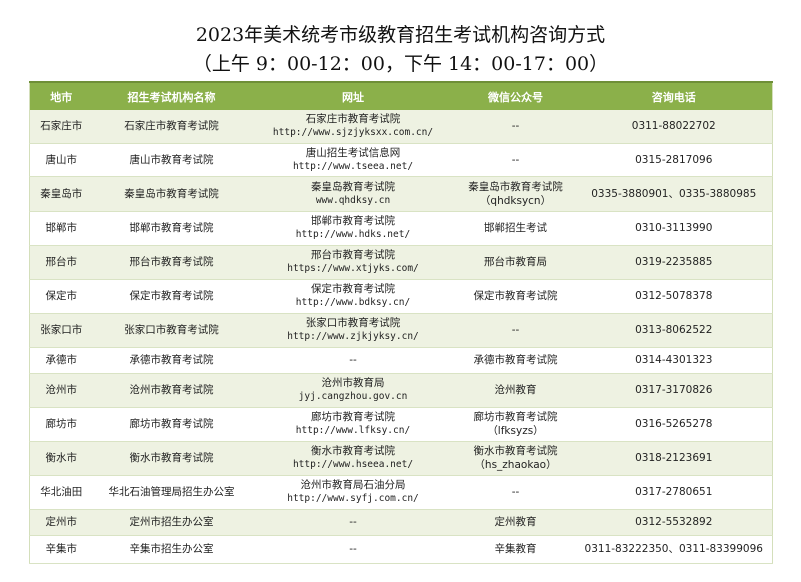  Describe the element at coordinates (353, 166) in the screenshot. I see `site-url-link: http://www.tseea.net/` at that location.